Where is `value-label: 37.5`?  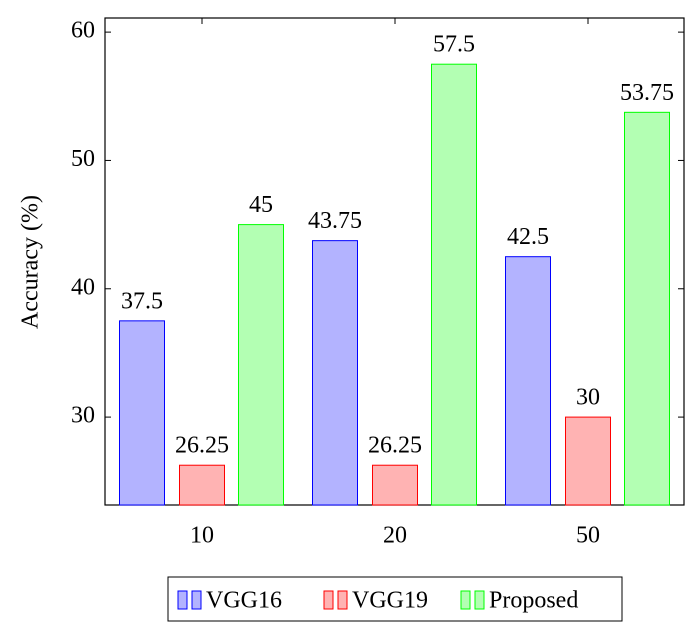 value-label: 37.5 is located at coordinates (142, 301).